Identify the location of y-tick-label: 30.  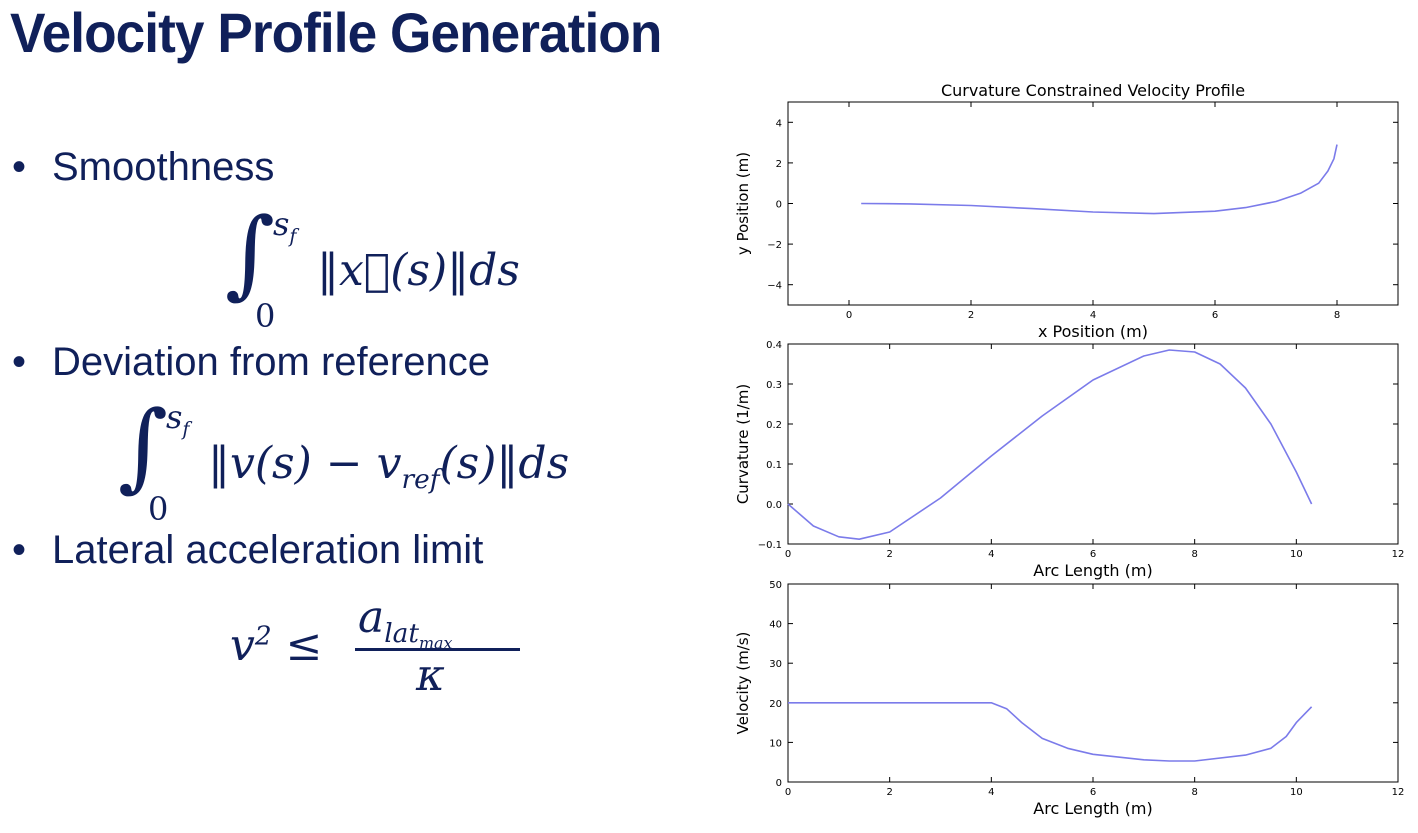
(775, 664).